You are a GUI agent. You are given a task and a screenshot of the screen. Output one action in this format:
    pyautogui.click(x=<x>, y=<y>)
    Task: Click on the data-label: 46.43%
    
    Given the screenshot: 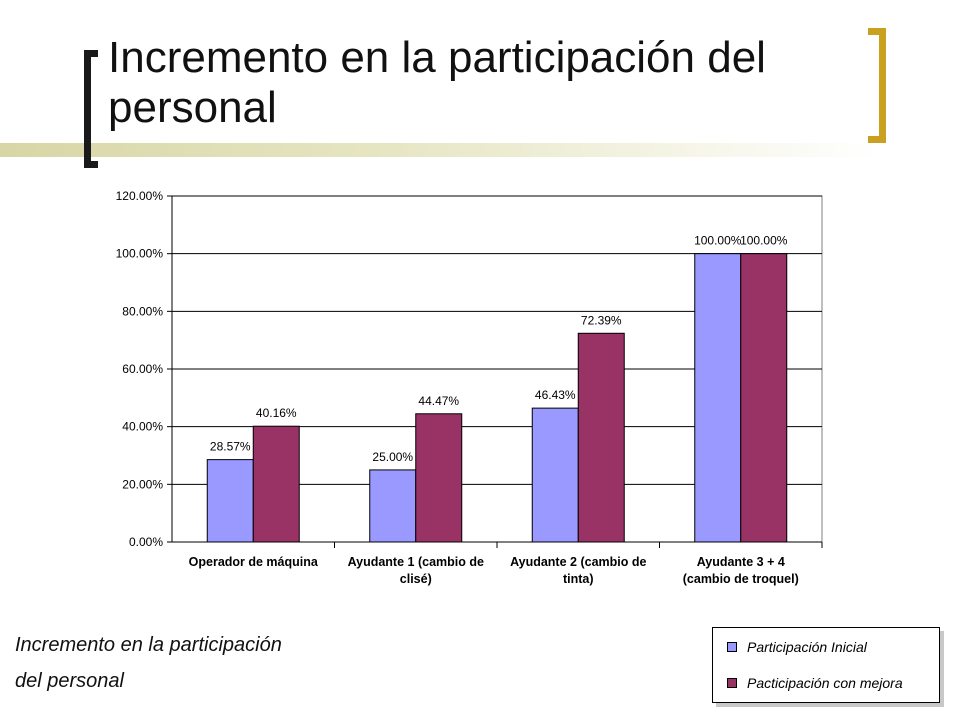 What is the action you would take?
    pyautogui.click(x=555, y=395)
    